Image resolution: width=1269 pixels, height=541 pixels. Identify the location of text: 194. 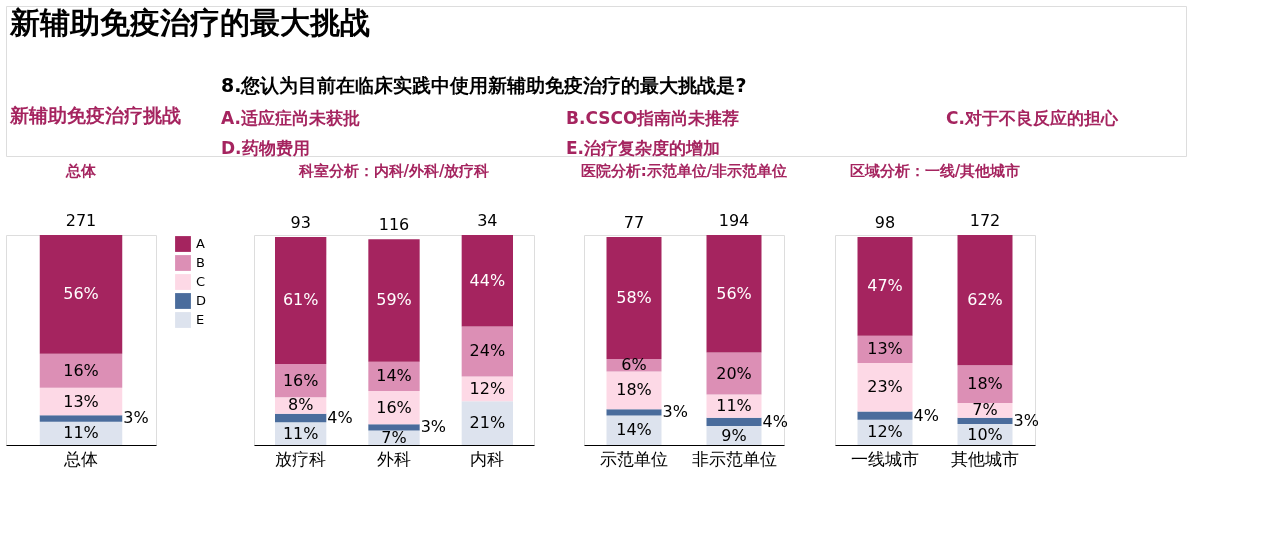
(734, 220).